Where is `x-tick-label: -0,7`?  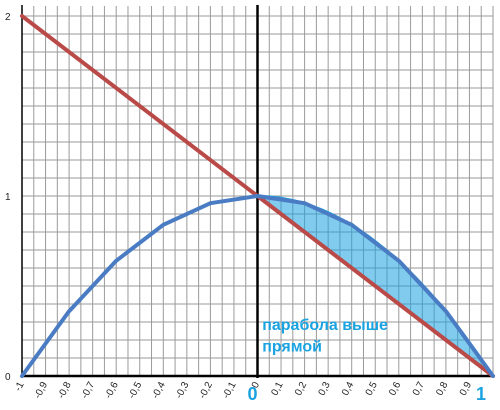 x-tick-label: -0,7 is located at coordinates (88, 390).